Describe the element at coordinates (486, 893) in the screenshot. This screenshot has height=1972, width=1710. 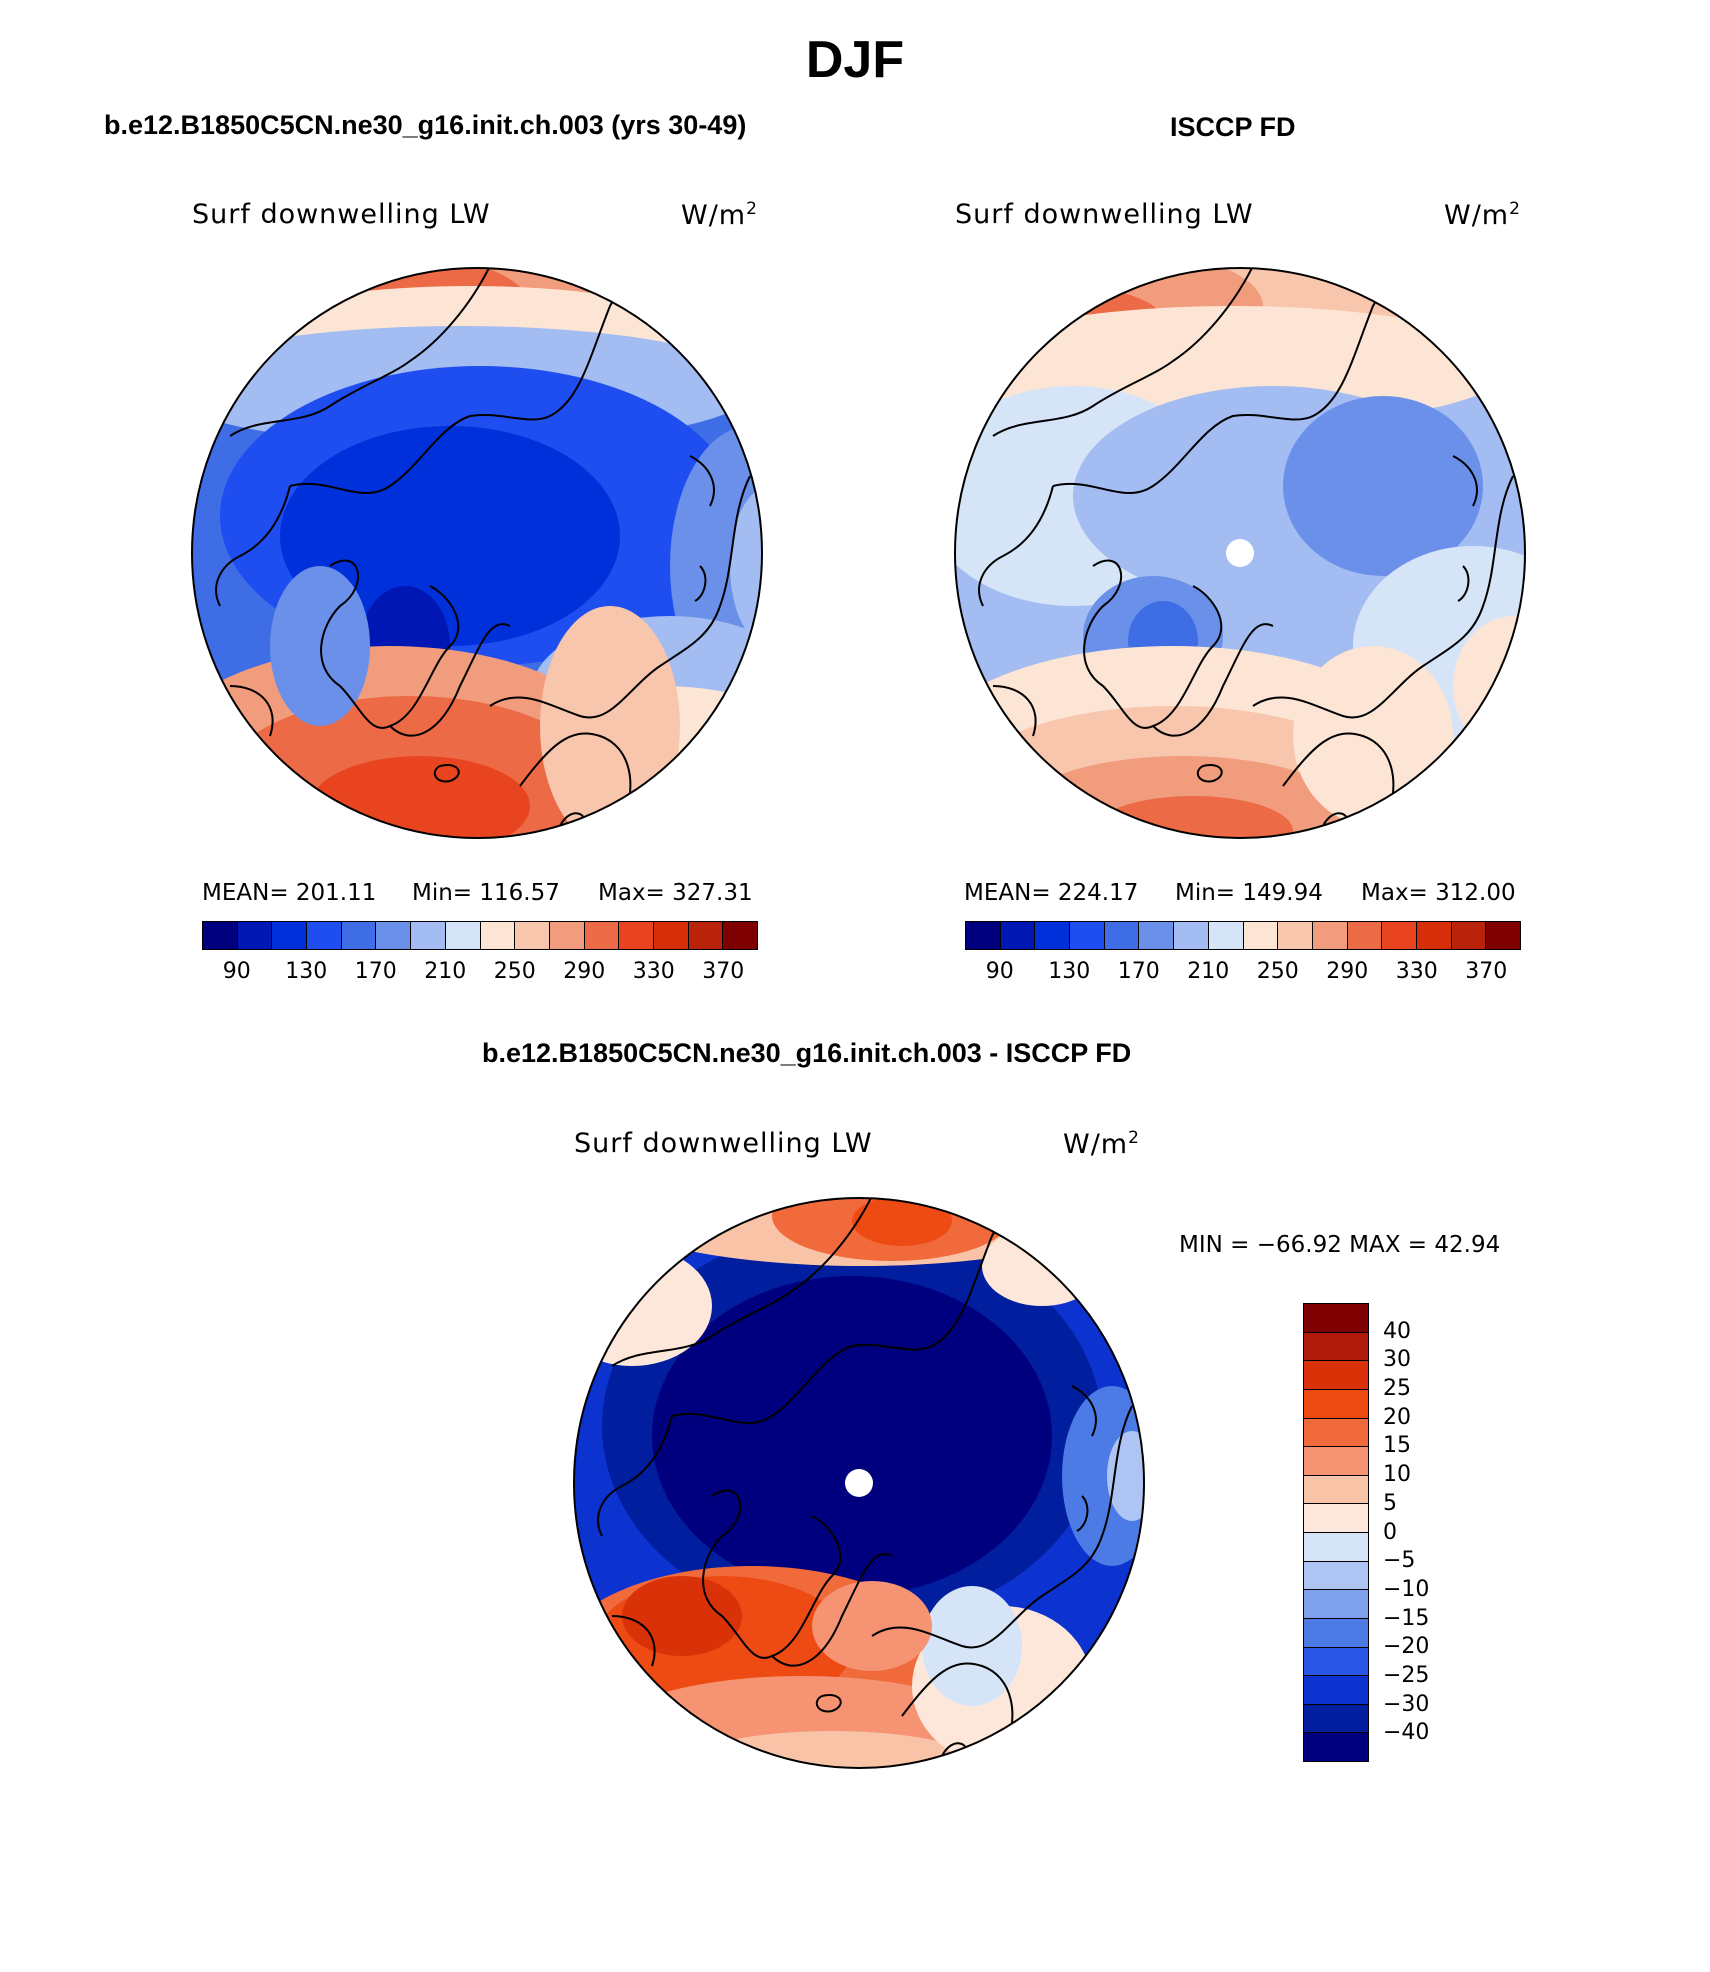
I see `panel-1-min: Min= 116.57` at that location.